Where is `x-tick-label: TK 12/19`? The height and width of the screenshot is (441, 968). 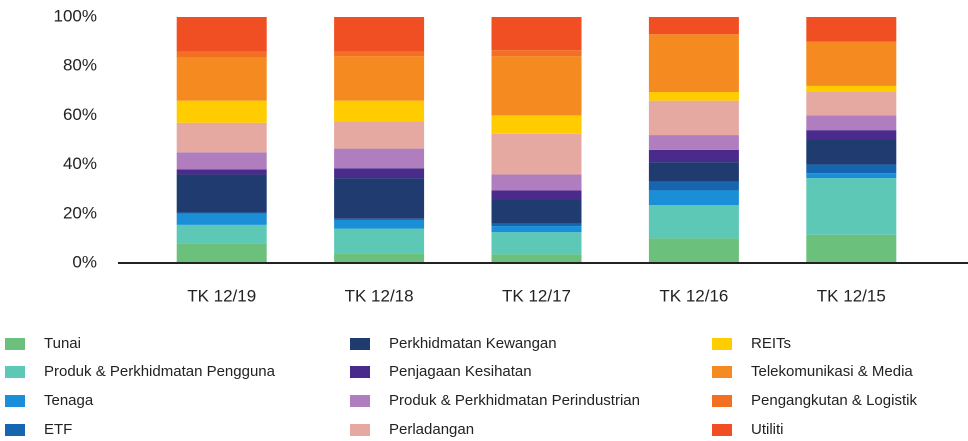
x-tick-label: TK 12/19 is located at coordinates (221, 295).